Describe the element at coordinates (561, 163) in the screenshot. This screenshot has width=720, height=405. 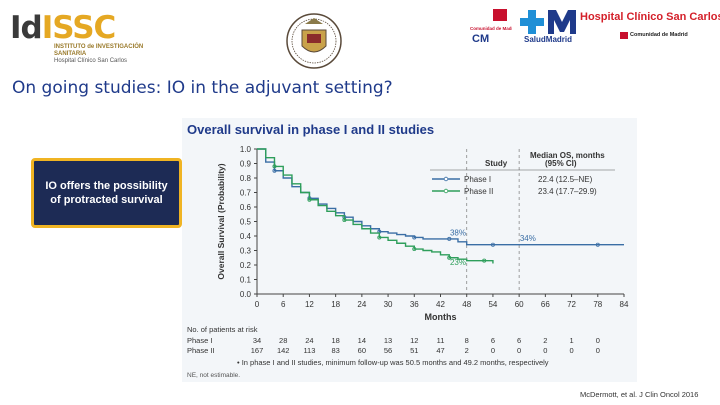
I see `legend-header-ci: (95% CI)` at that location.